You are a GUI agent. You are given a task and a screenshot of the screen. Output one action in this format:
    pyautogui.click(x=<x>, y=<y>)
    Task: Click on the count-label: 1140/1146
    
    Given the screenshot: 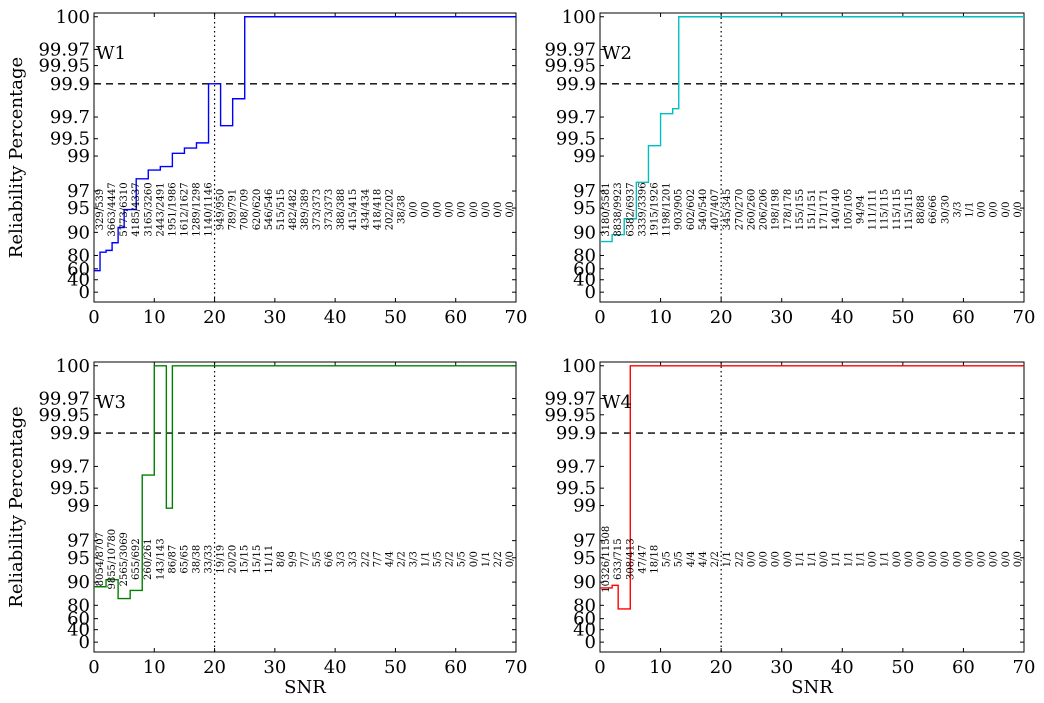 What is the action you would take?
    pyautogui.click(x=209, y=209)
    